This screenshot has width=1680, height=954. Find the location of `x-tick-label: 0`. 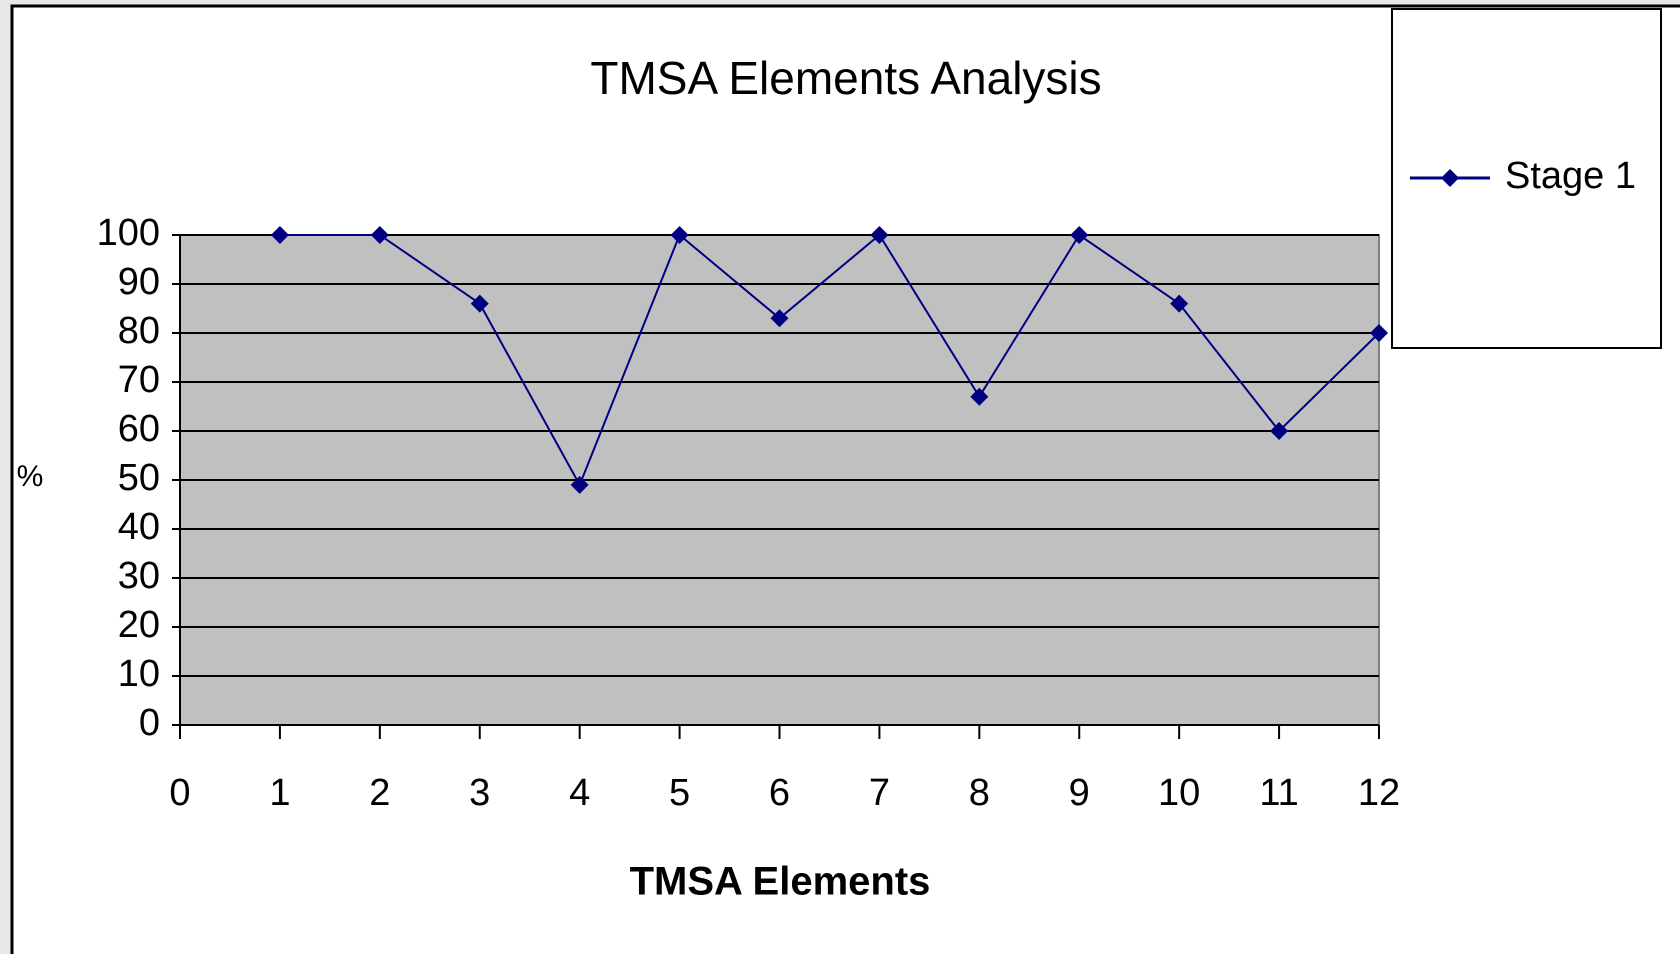

x-tick-label: 0 is located at coordinates (179, 793).